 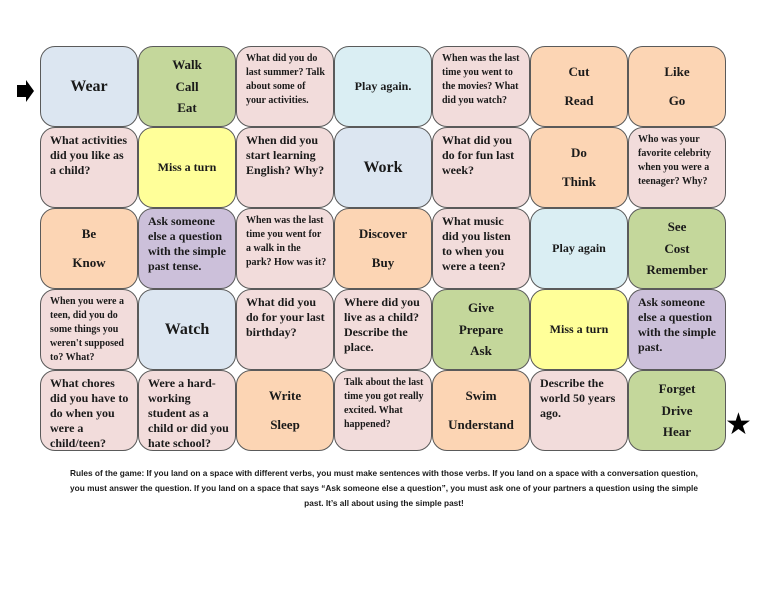 I want to click on verb-label: Work, so click(x=383, y=167).